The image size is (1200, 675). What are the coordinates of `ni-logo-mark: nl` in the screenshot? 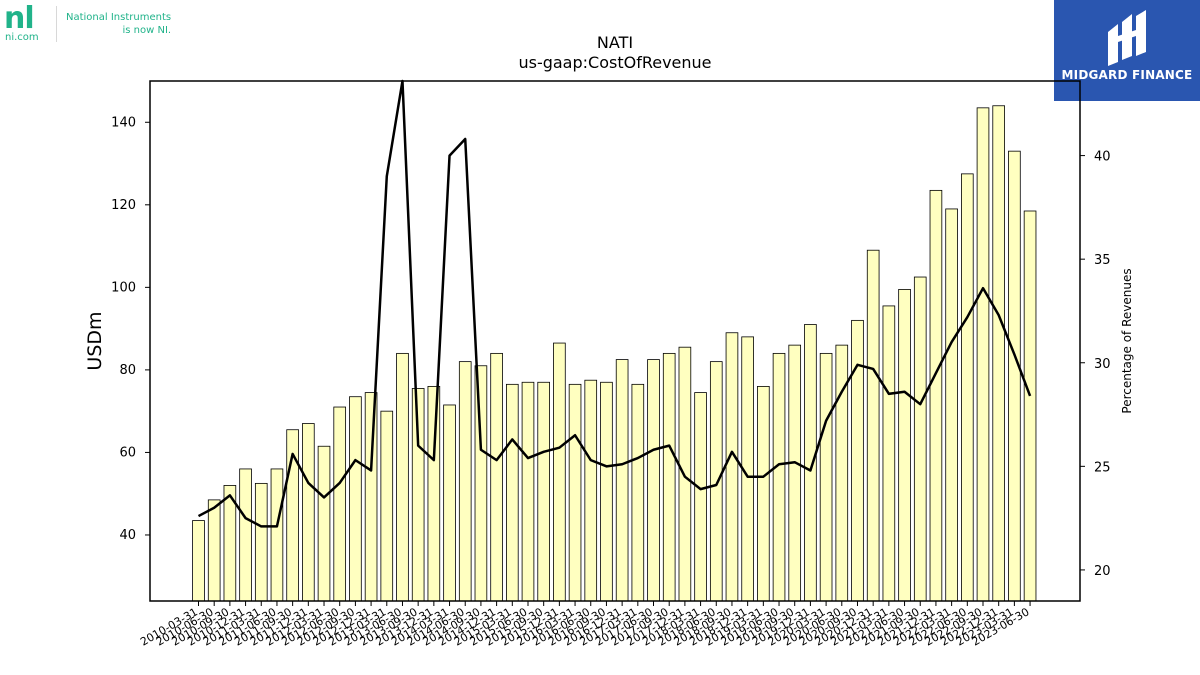 It's located at (19, 18).